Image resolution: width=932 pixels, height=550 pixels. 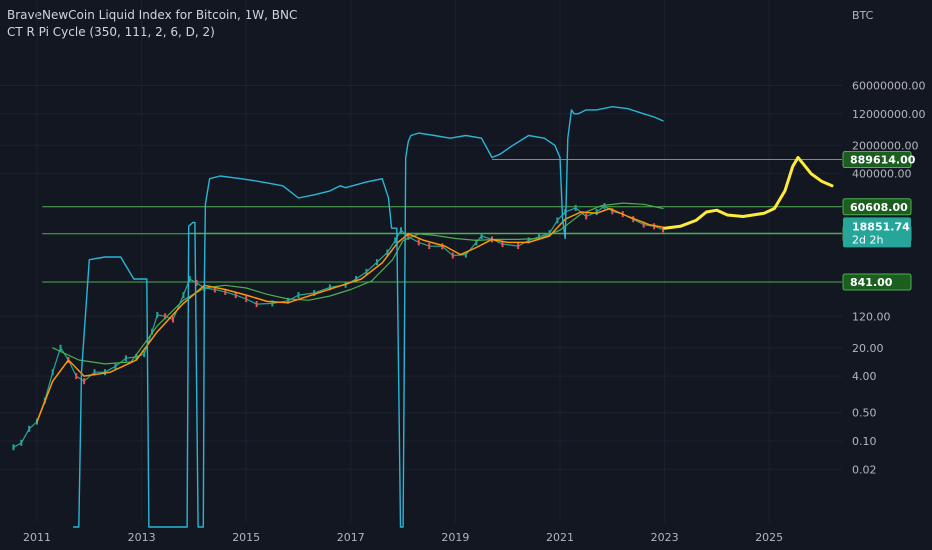 I want to click on indicator-label: CT R Pi Cycle (350, 111, 2, 6, D, 2), so click(x=111, y=32).